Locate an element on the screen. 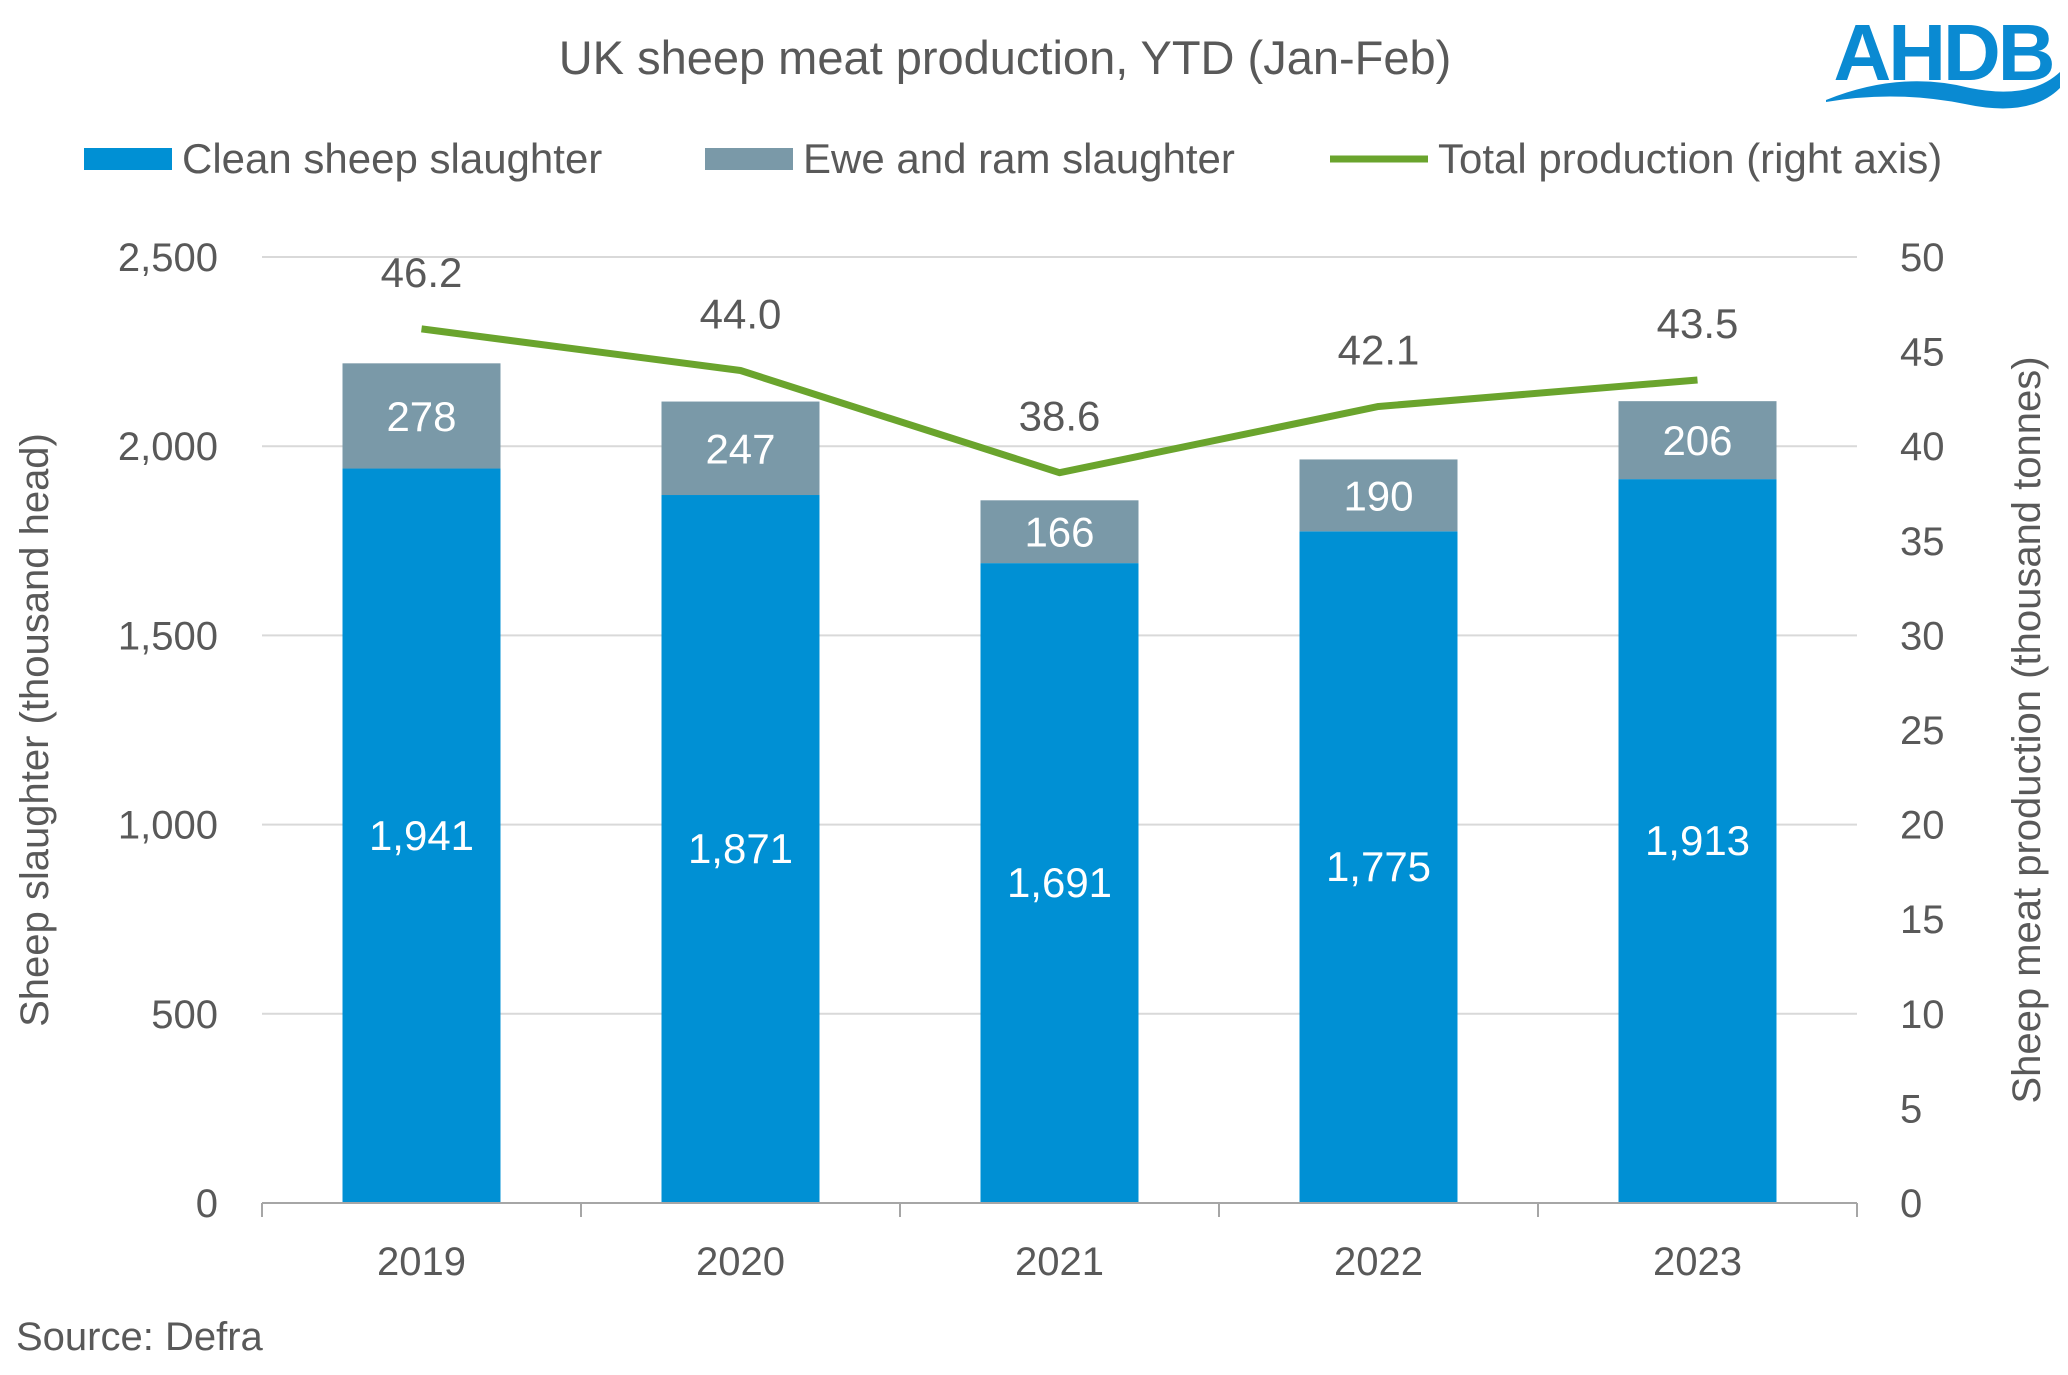 Image resolution: width=2068 pixels, height=1375 pixels. right-tick-label: 0 is located at coordinates (1911, 1204).